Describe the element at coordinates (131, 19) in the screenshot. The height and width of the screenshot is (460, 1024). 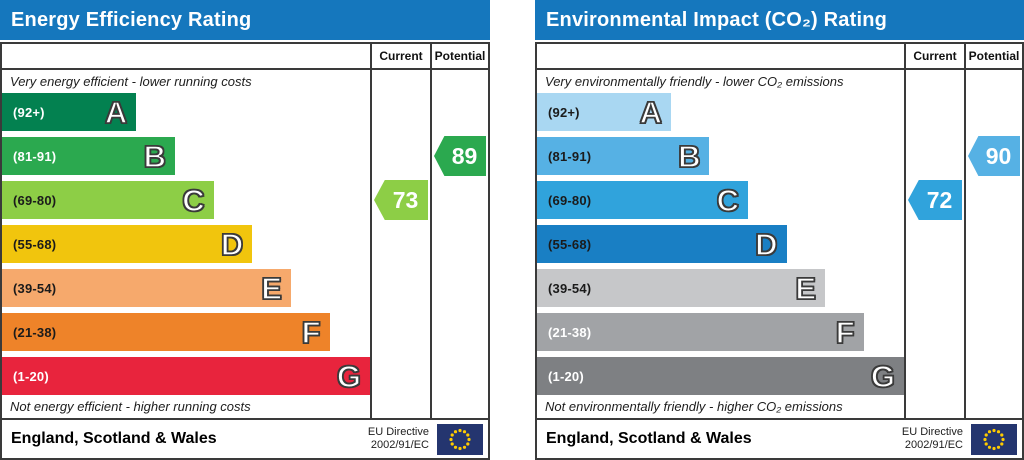
I see `chart-title: Energy Efficiency Rating` at that location.